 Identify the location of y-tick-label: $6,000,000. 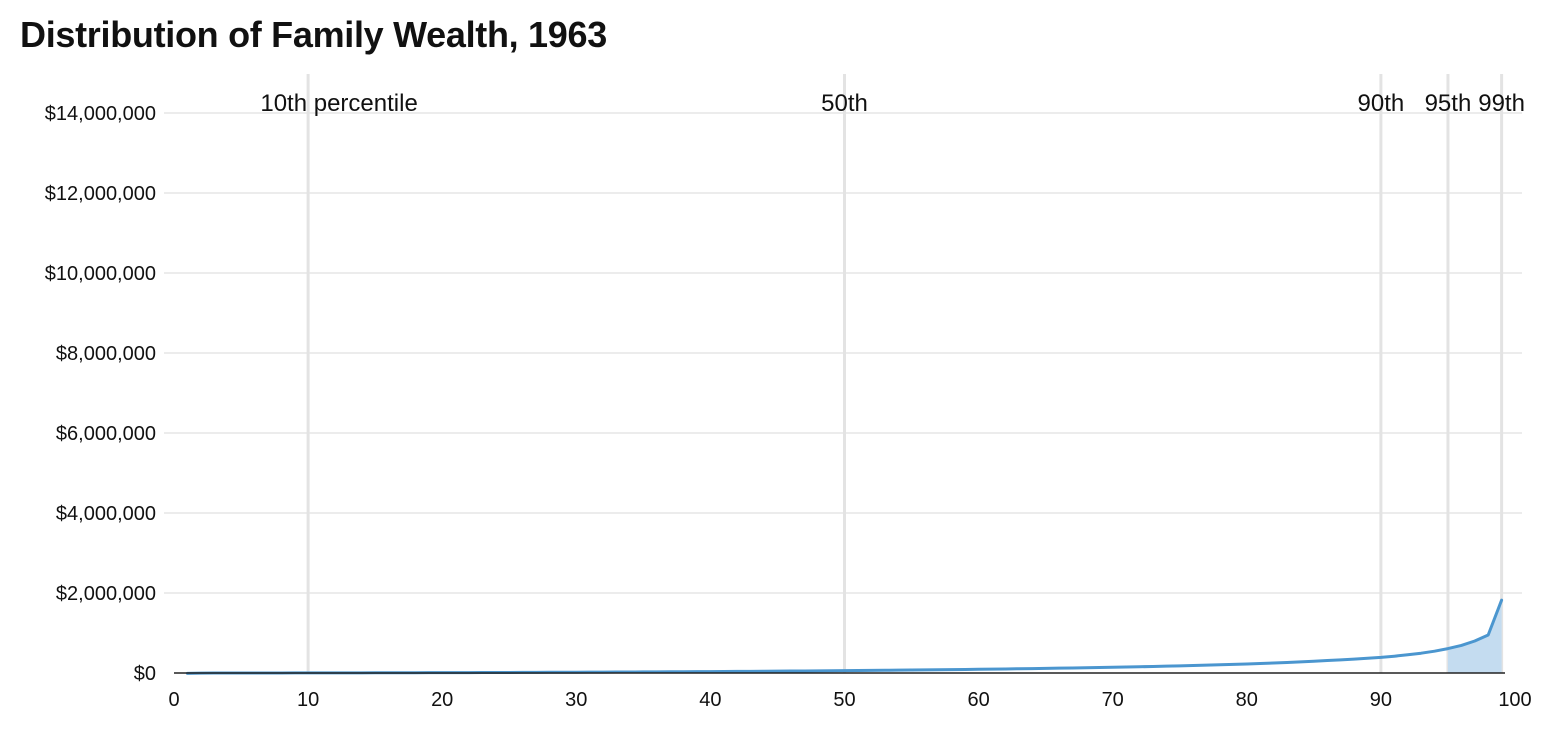
(106, 434).